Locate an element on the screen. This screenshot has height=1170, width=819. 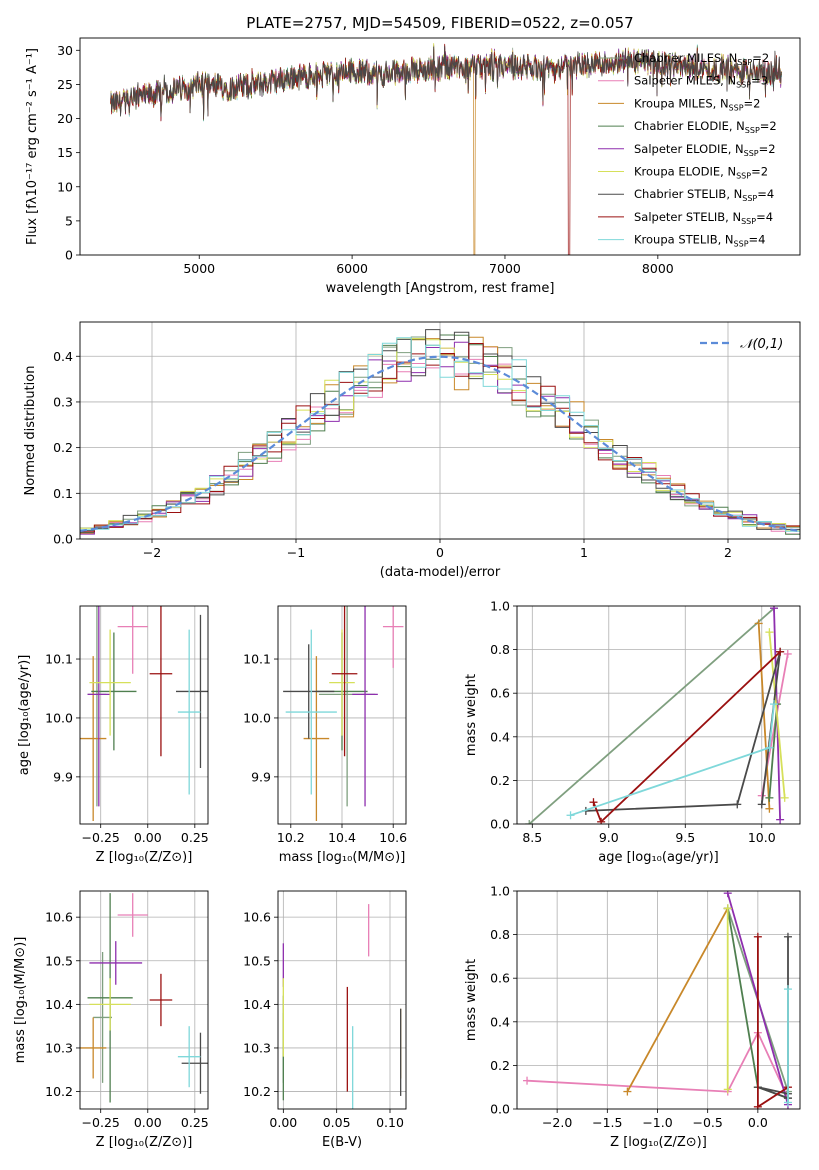
x-tick-label: 6000 is located at coordinates (352, 268).